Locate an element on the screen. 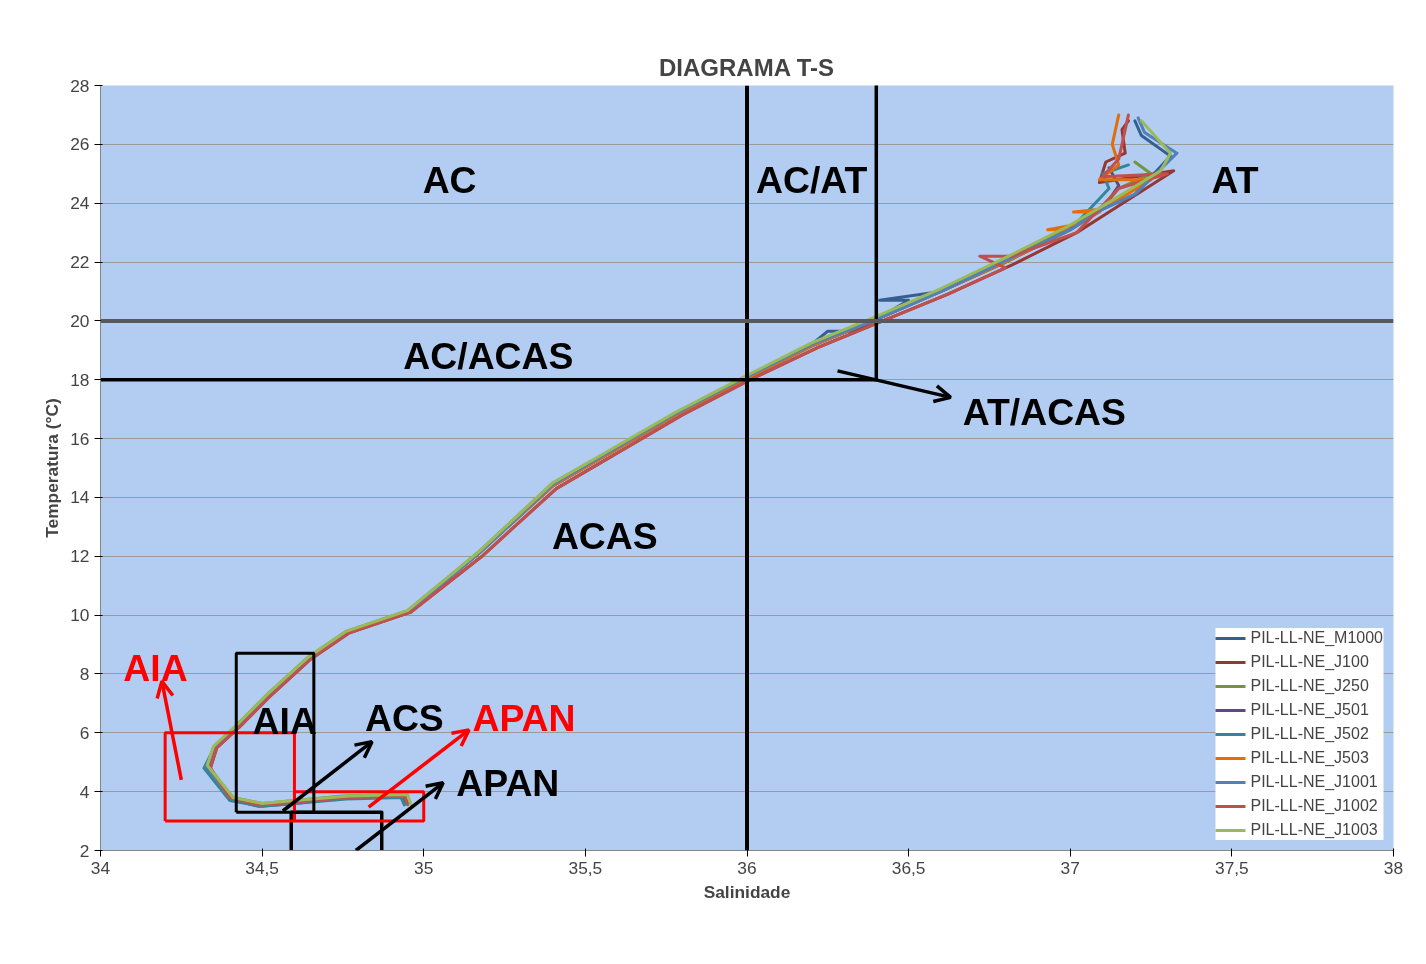 Image resolution: width=1426 pixels, height=964 pixels. legend-label: PIL-LL-NE_M1000 is located at coordinates (1316, 638).